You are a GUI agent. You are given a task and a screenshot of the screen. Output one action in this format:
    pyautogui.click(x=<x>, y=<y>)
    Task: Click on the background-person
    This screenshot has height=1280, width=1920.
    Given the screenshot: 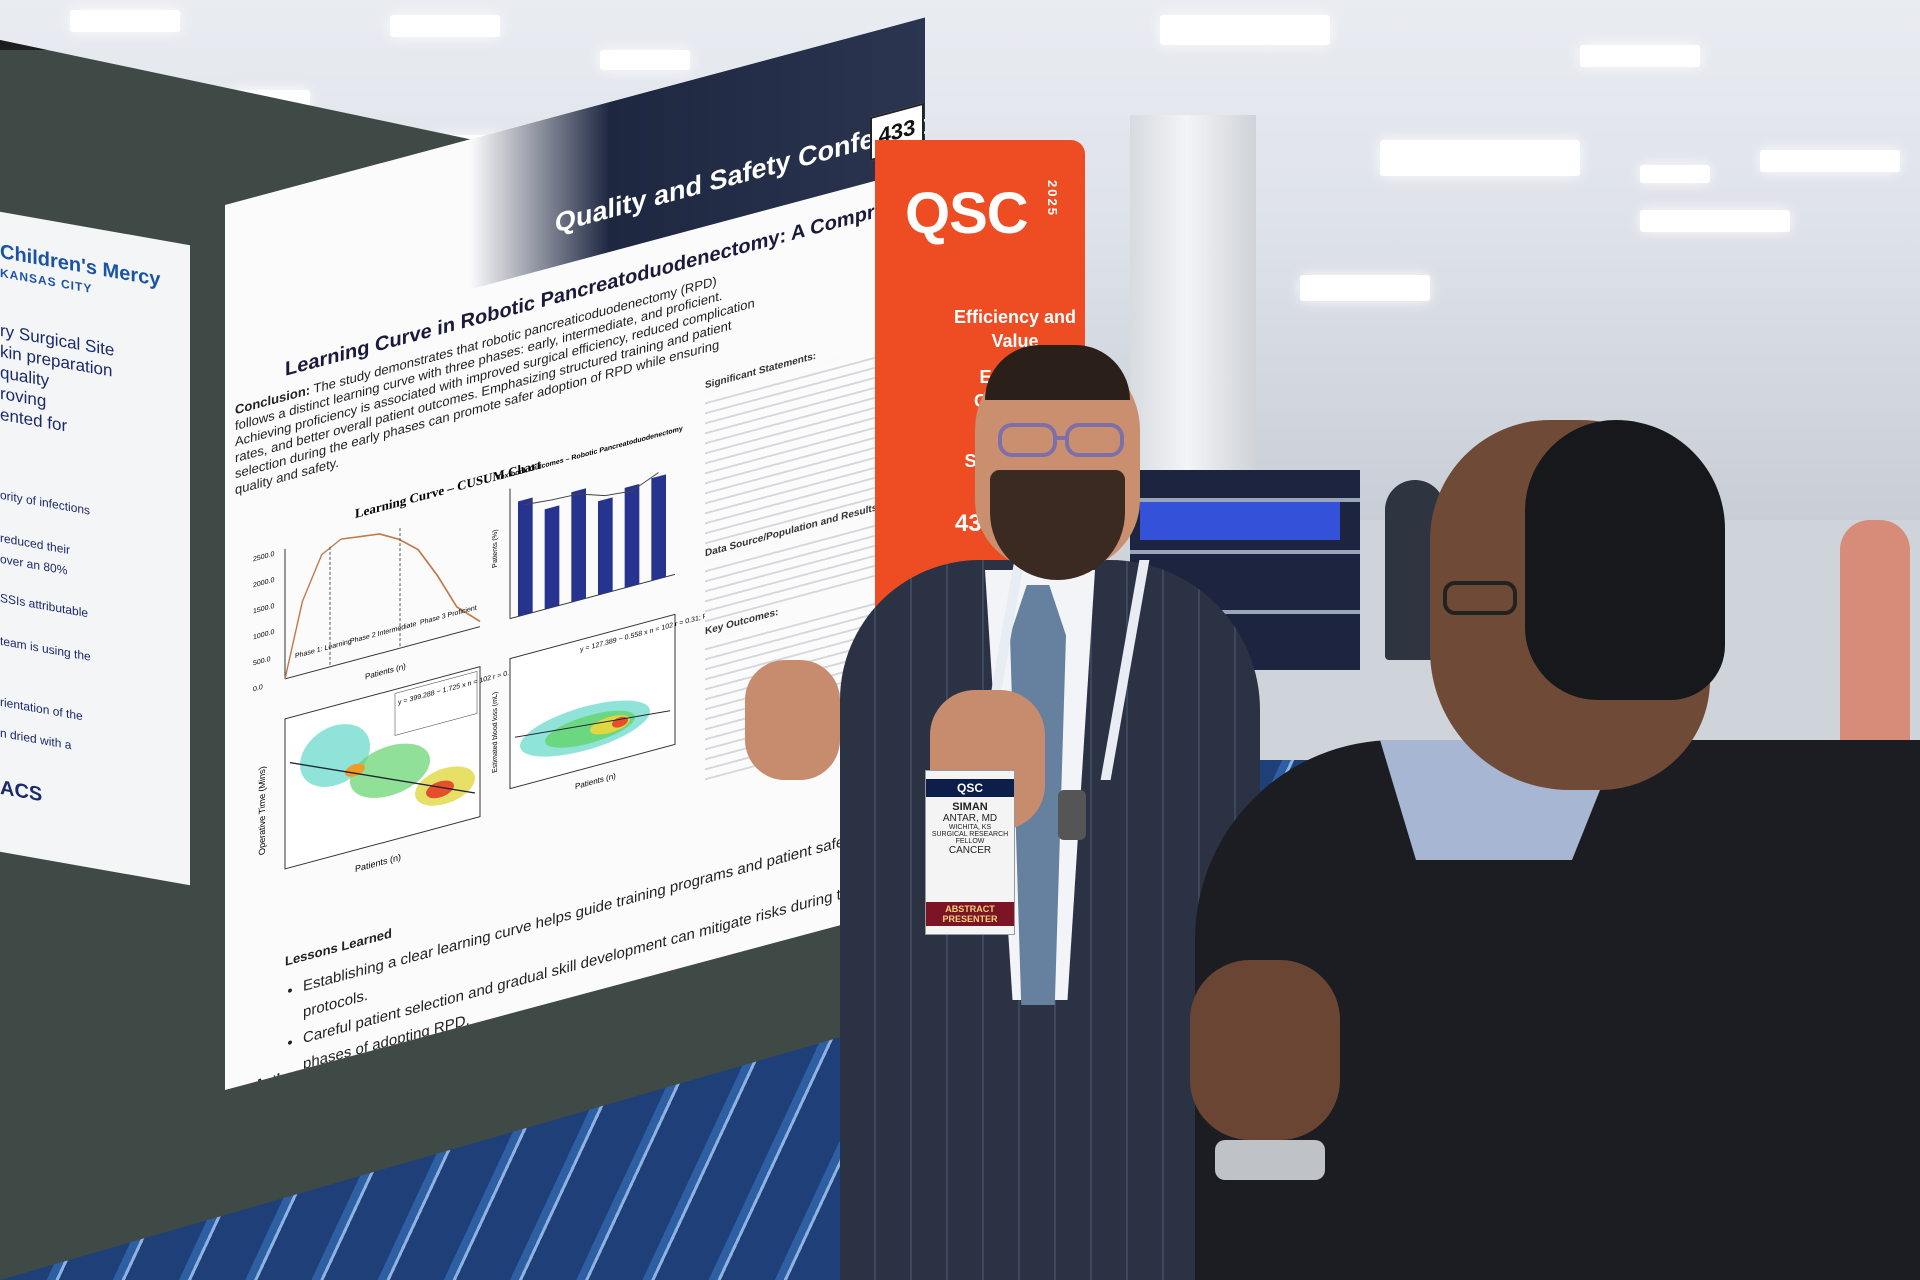 What is the action you would take?
    pyautogui.click(x=1875, y=635)
    